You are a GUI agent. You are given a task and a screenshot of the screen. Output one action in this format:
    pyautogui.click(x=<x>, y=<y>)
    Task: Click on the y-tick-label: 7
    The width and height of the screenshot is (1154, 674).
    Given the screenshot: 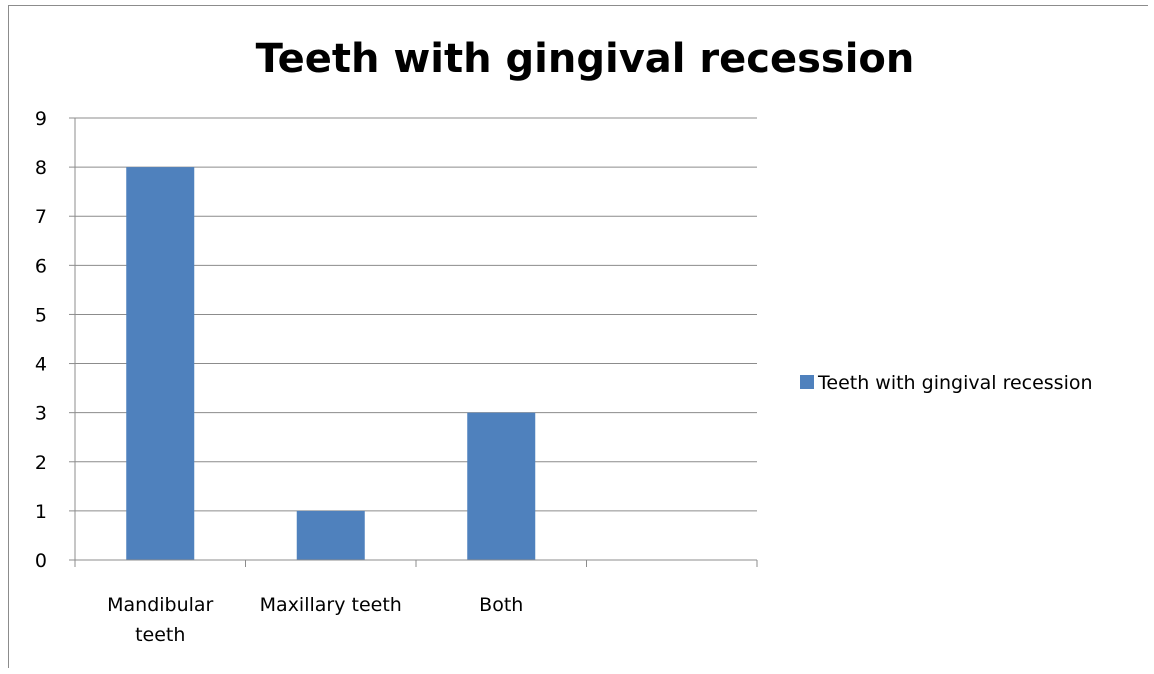 What is the action you would take?
    pyautogui.click(x=41, y=217)
    